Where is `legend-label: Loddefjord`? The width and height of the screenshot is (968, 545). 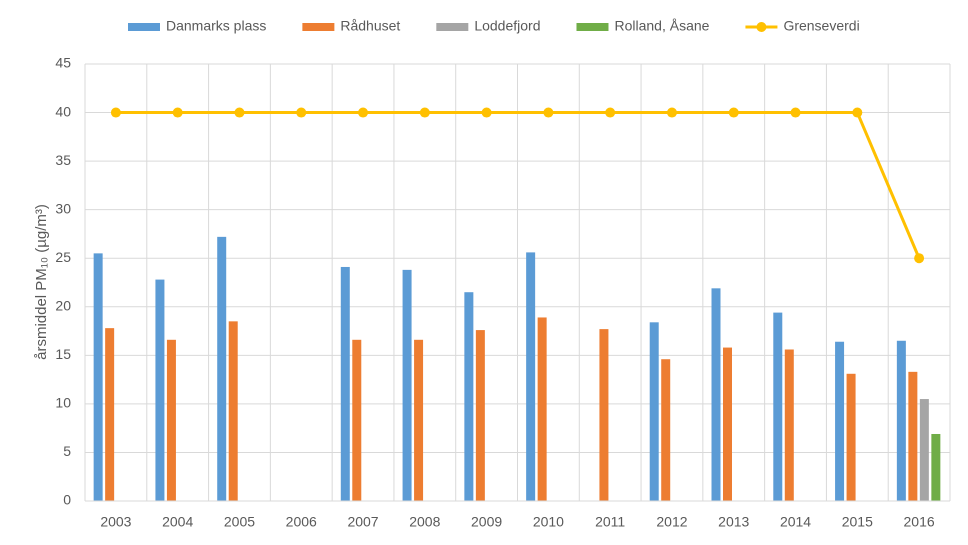
legend-label: Loddefjord is located at coordinates (507, 26).